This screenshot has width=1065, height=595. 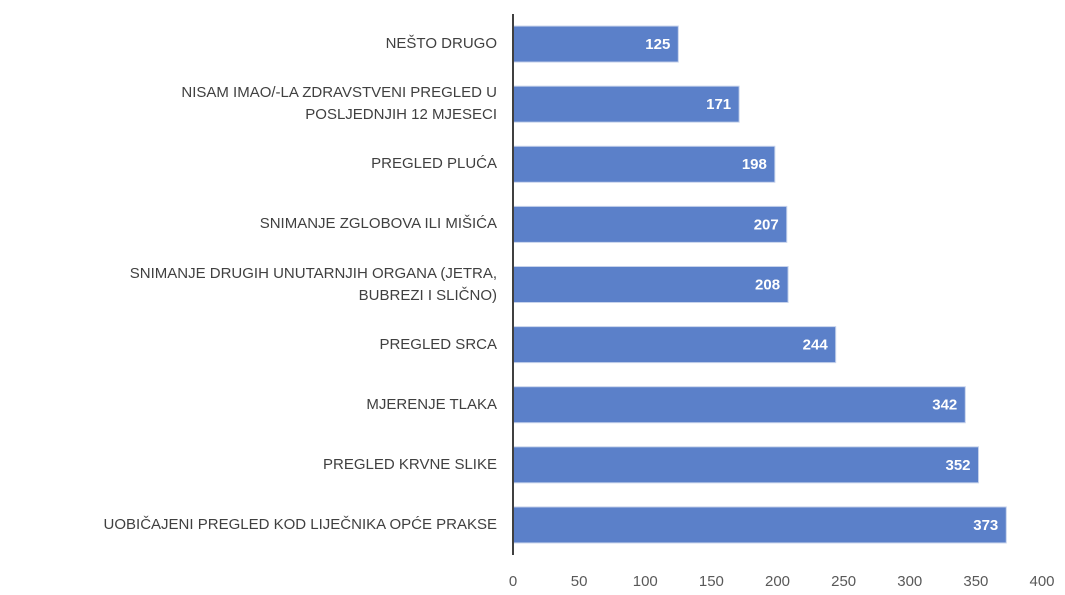 I want to click on value-label: 373, so click(x=985, y=525).